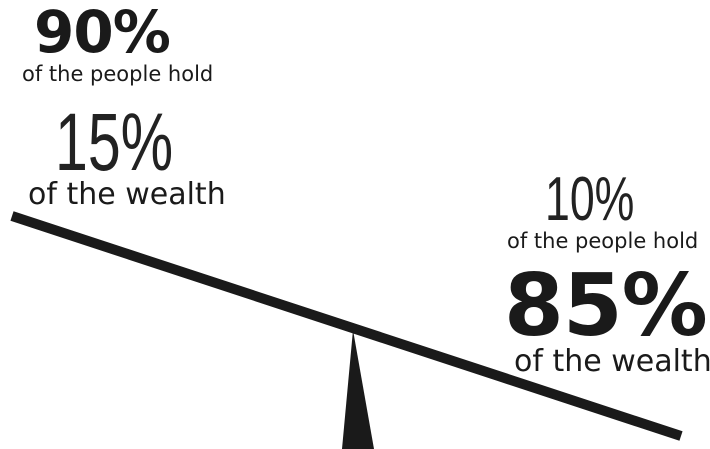 This screenshot has width=710, height=449. I want to click on right-people-caption: of the people hold, so click(603, 241).